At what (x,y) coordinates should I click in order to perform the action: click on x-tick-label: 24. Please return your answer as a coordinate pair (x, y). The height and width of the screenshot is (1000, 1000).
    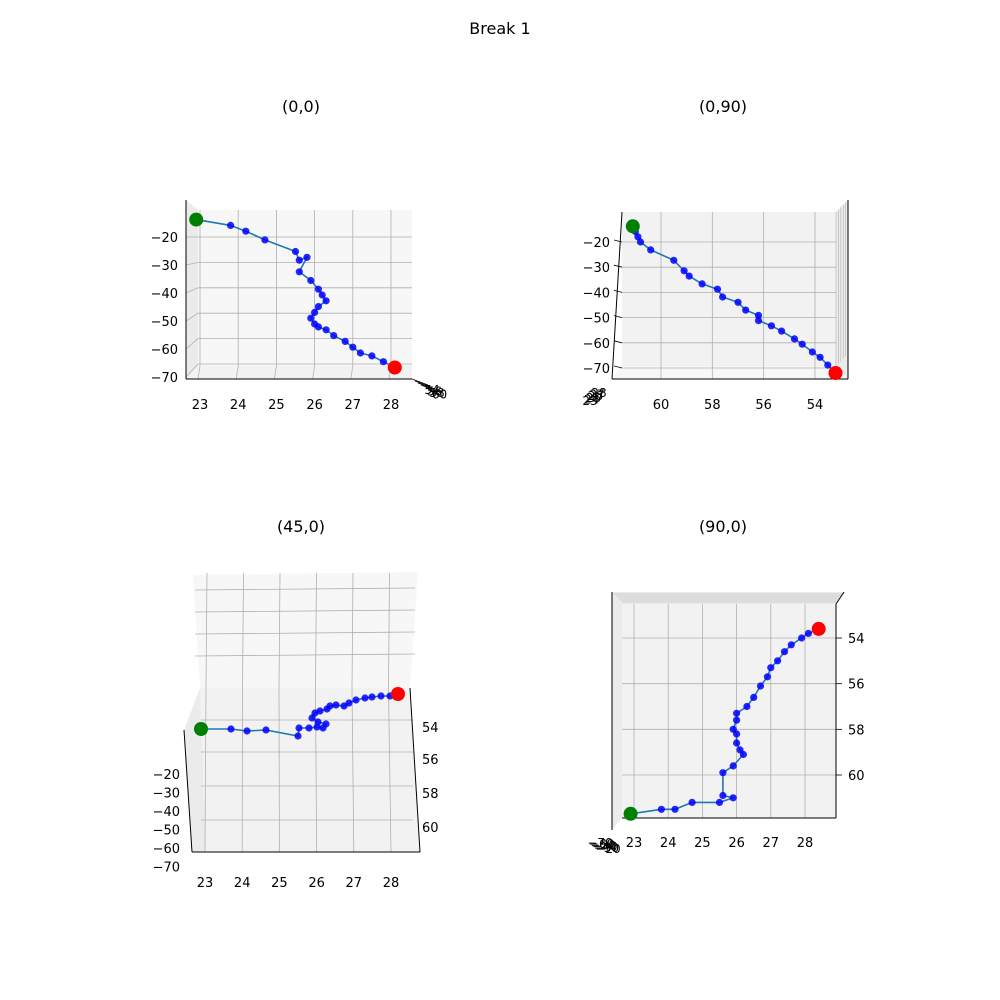
    Looking at the image, I should click on (668, 843).